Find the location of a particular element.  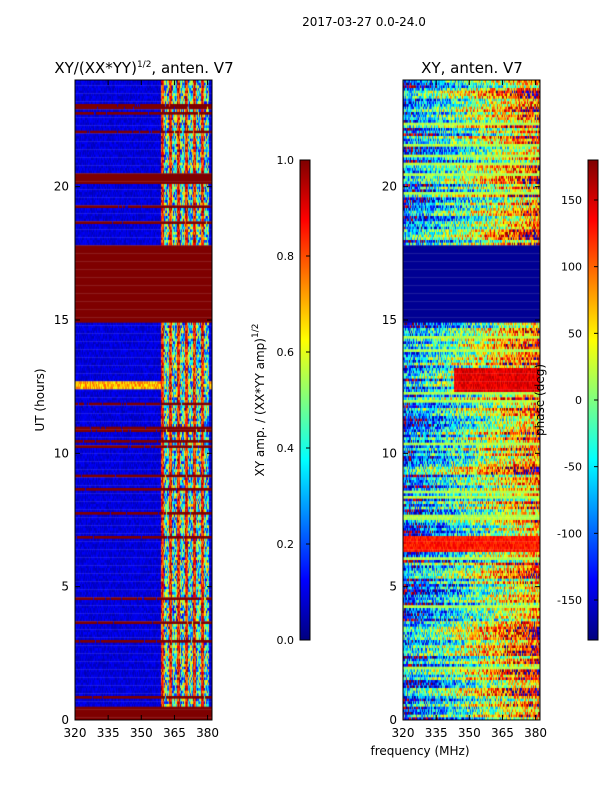

phase-colorbar: -150 -100 -50 0 50 100 150 phase (deg) is located at coordinates (566, 400).